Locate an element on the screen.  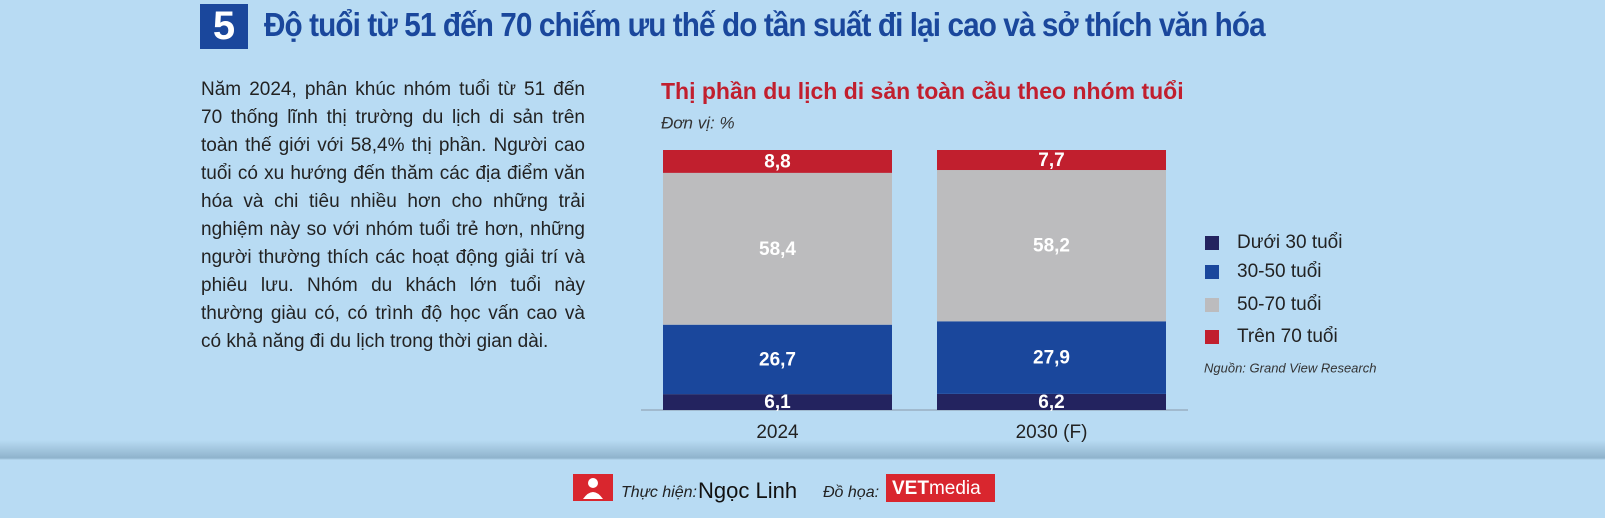
legend-label: 50-70 tuổi is located at coordinates (1279, 304).